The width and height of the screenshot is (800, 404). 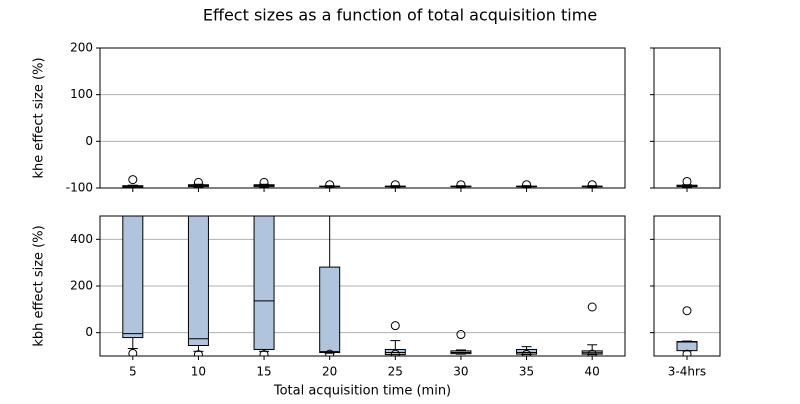 What do you see at coordinates (39, 285) in the screenshot?
I see `y-axis-label: kbh effect size (%)` at bounding box center [39, 285].